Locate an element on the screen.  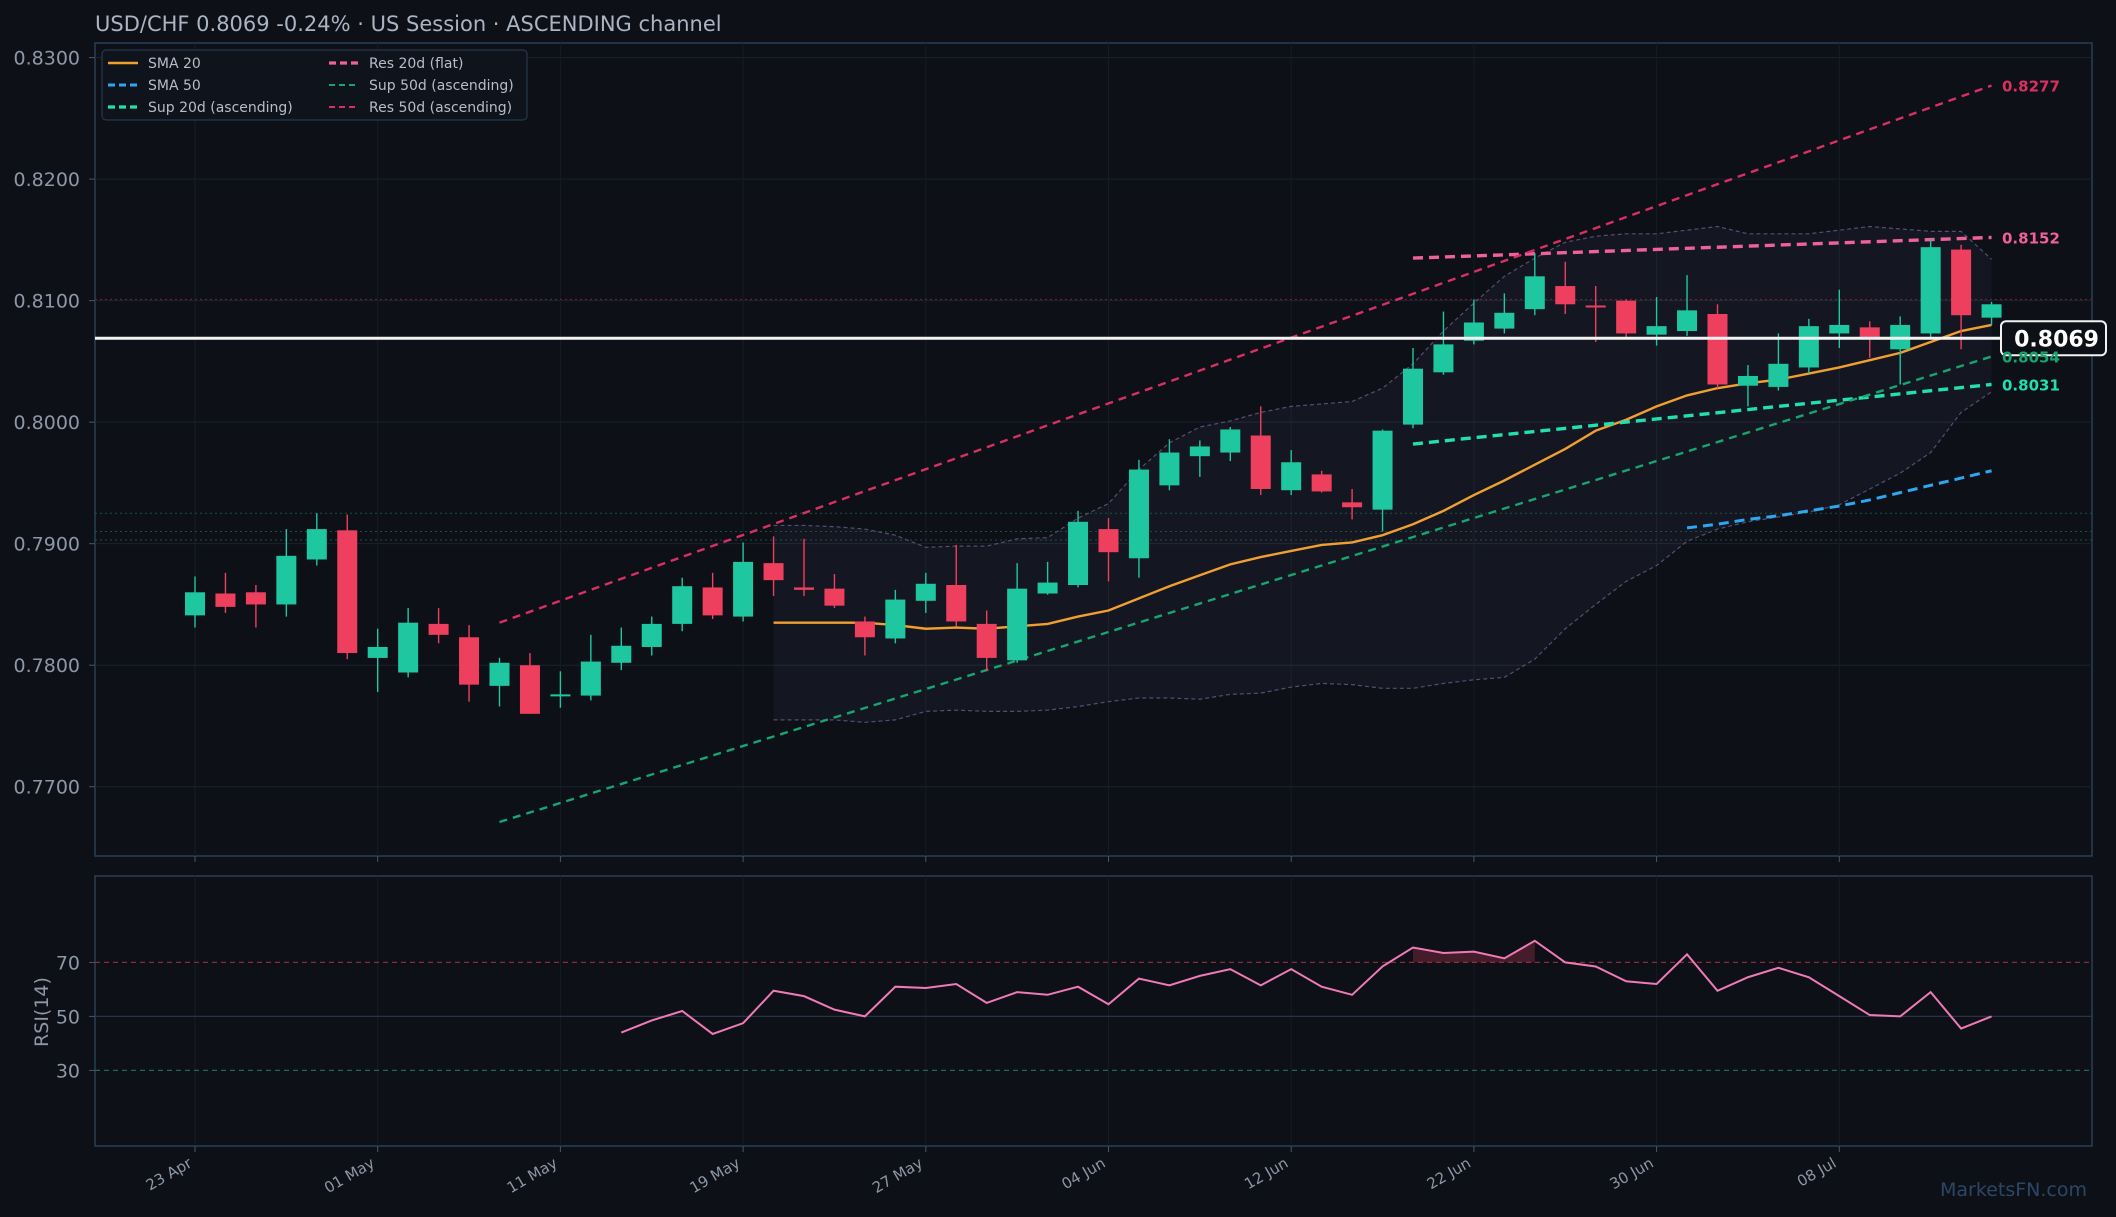
price-tick-label: 0.7800 is located at coordinates (47, 666).